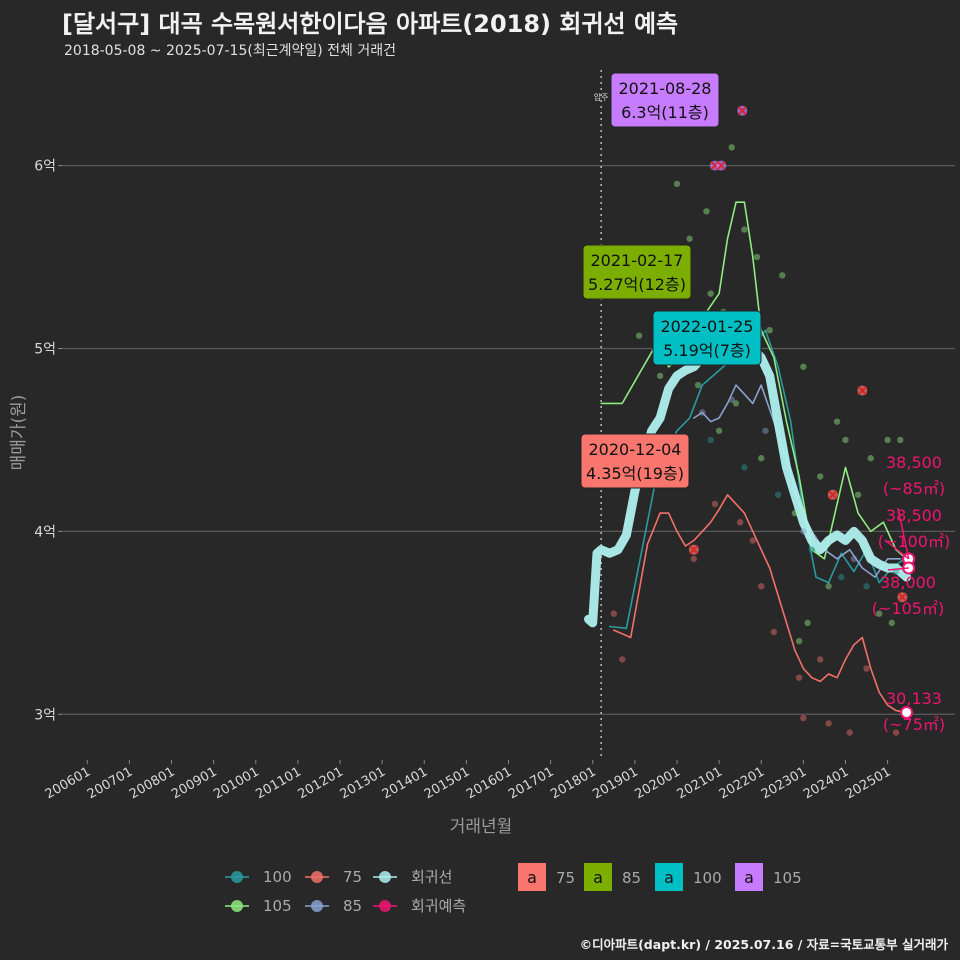 The image size is (960, 960). Describe the element at coordinates (914, 541) in the screenshot. I see `forecast-area: (~100㎡)` at that location.